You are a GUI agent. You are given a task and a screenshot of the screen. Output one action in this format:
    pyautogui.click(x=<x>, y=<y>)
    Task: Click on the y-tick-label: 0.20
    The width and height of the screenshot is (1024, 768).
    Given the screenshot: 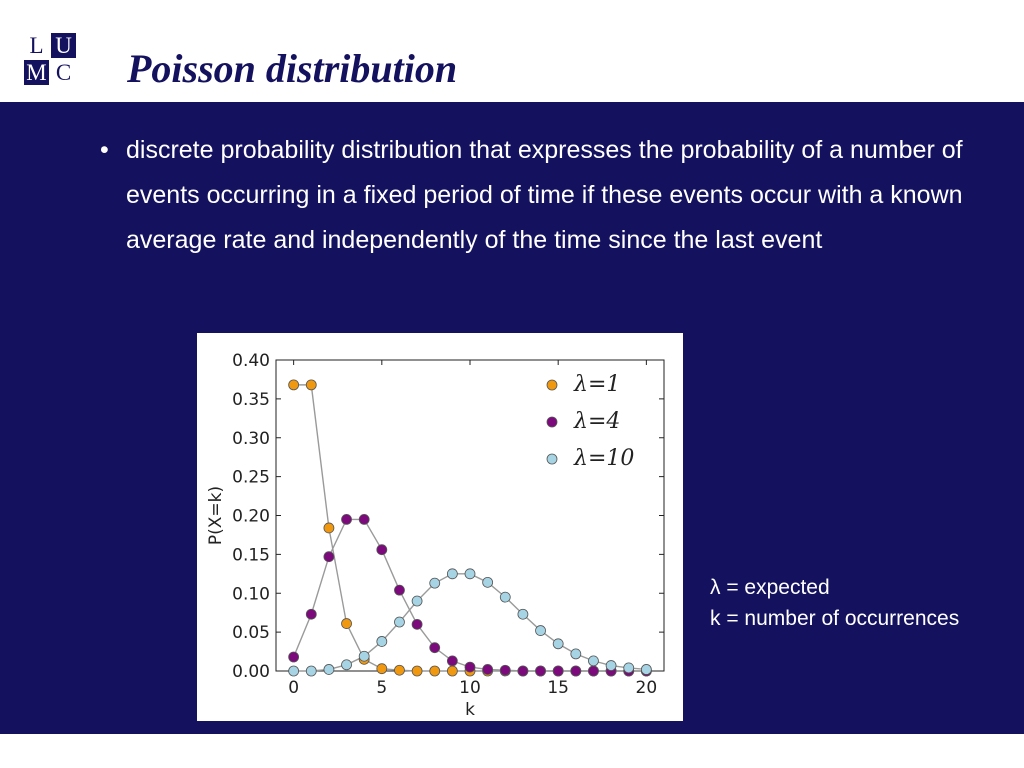 What is the action you would take?
    pyautogui.click(x=251, y=517)
    